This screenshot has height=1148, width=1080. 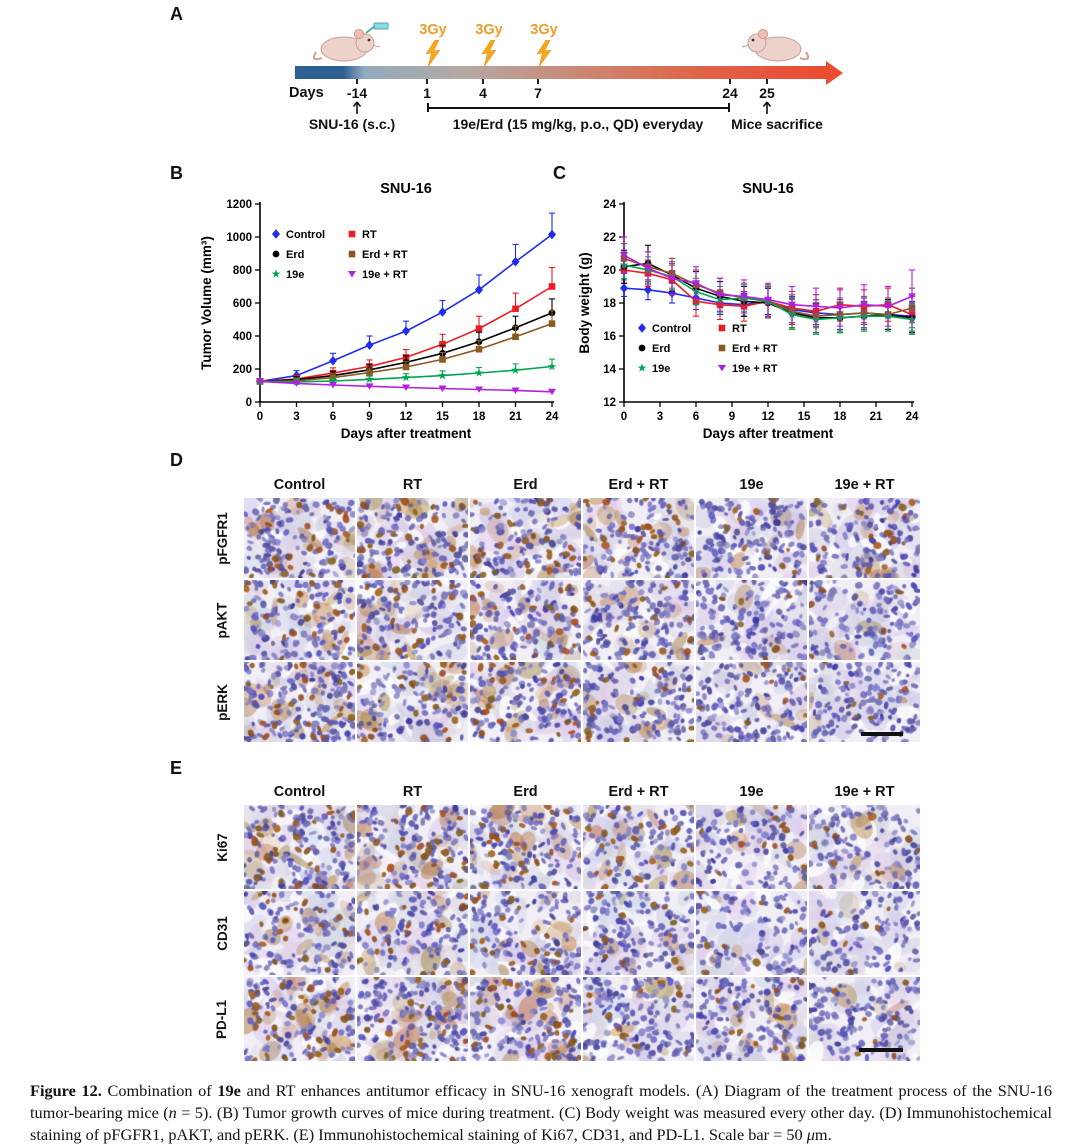 What do you see at coordinates (864, 933) in the screenshot?
I see `ihc-image-CD31-19e + RT` at bounding box center [864, 933].